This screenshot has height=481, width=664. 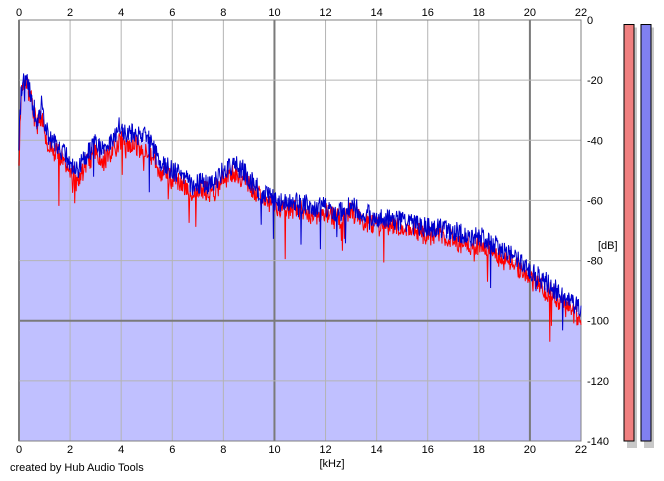 I want to click on x-tick-label-bottom: 20, so click(x=530, y=450).